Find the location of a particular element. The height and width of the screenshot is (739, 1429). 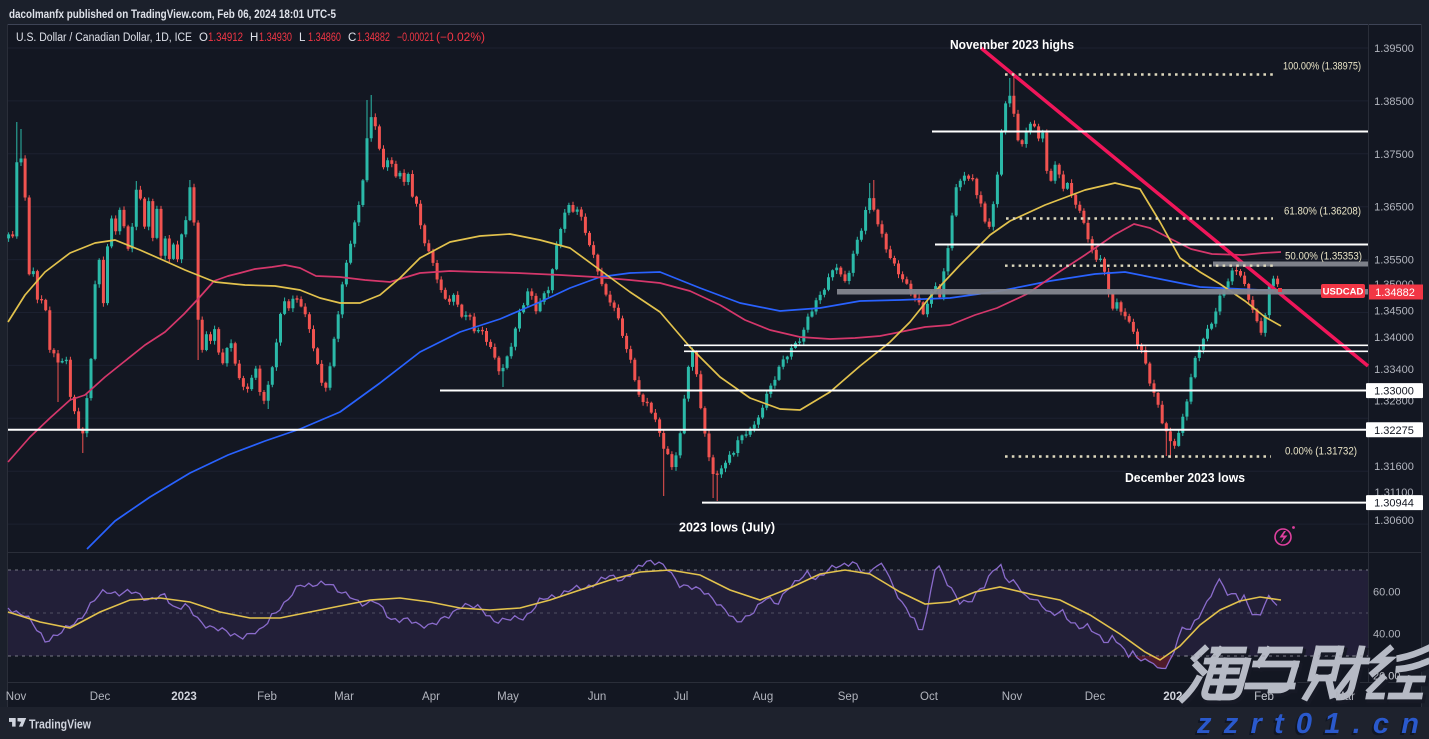

svg-text: 1.35500 is located at coordinates (1394, 261).